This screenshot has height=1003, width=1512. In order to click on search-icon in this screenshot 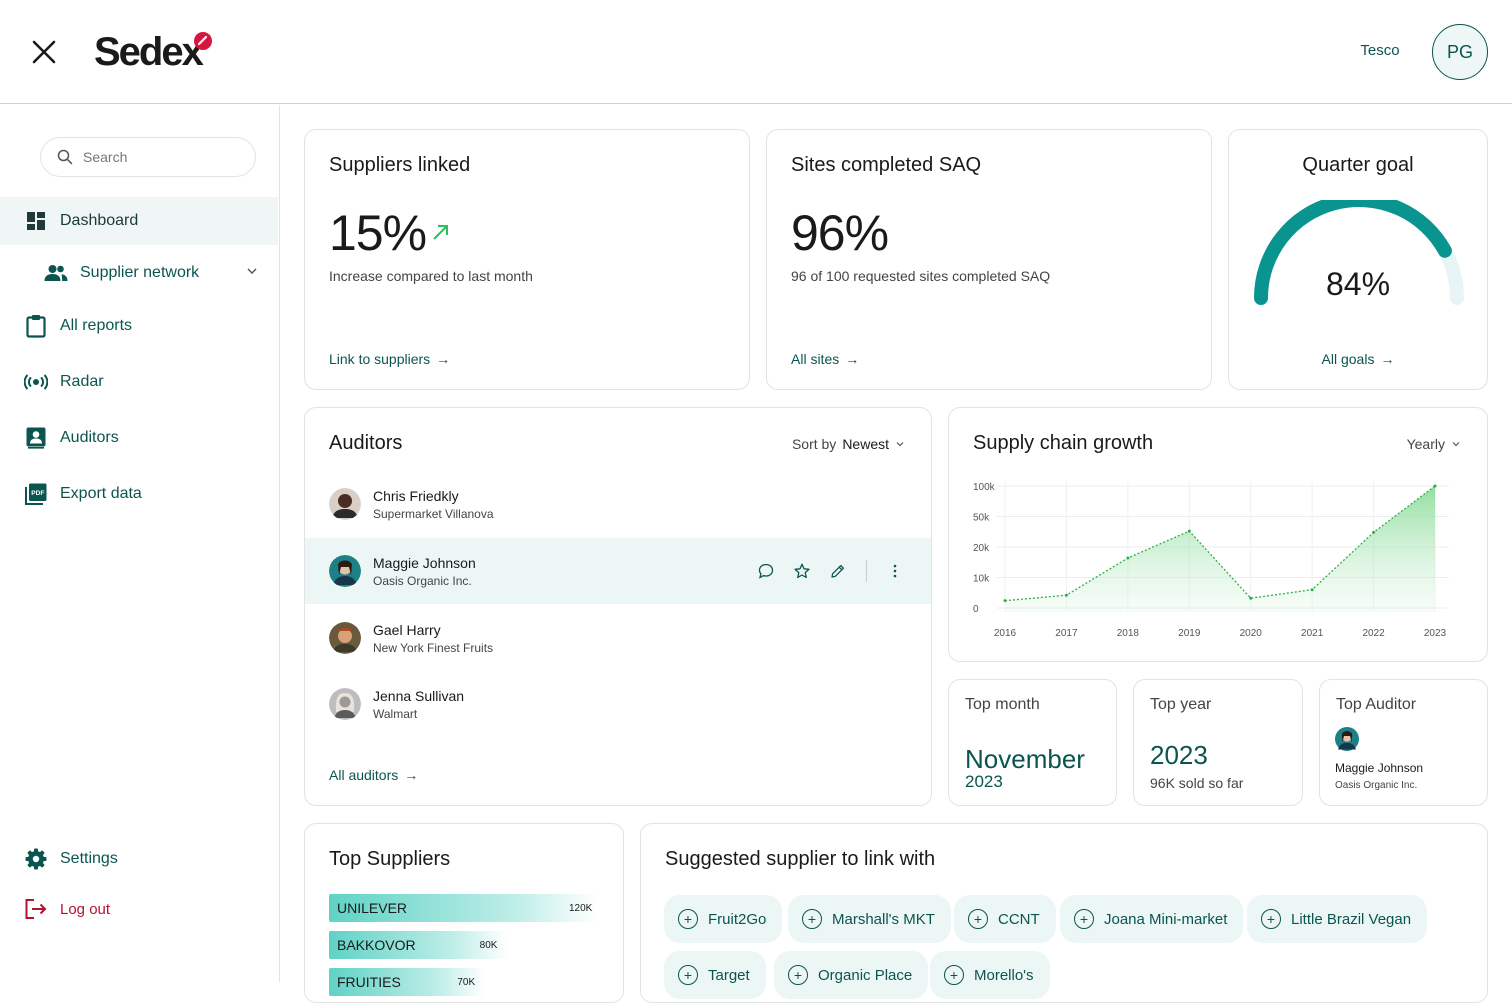, I will do `click(65, 157)`.